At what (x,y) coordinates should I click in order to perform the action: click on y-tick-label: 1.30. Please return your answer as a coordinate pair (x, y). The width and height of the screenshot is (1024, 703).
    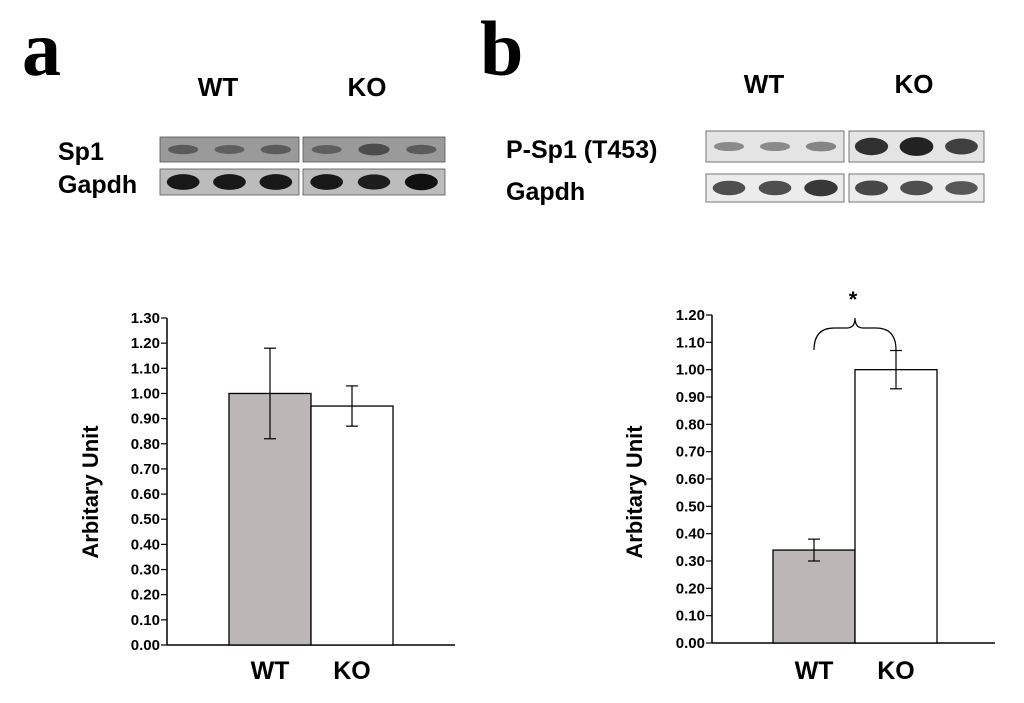
    Looking at the image, I should click on (145, 318).